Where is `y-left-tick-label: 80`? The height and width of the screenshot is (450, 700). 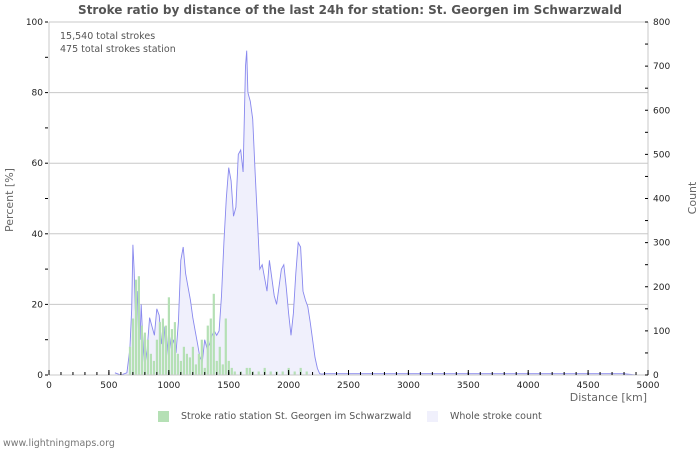 y-left-tick-label: 80 is located at coordinates (38, 94).